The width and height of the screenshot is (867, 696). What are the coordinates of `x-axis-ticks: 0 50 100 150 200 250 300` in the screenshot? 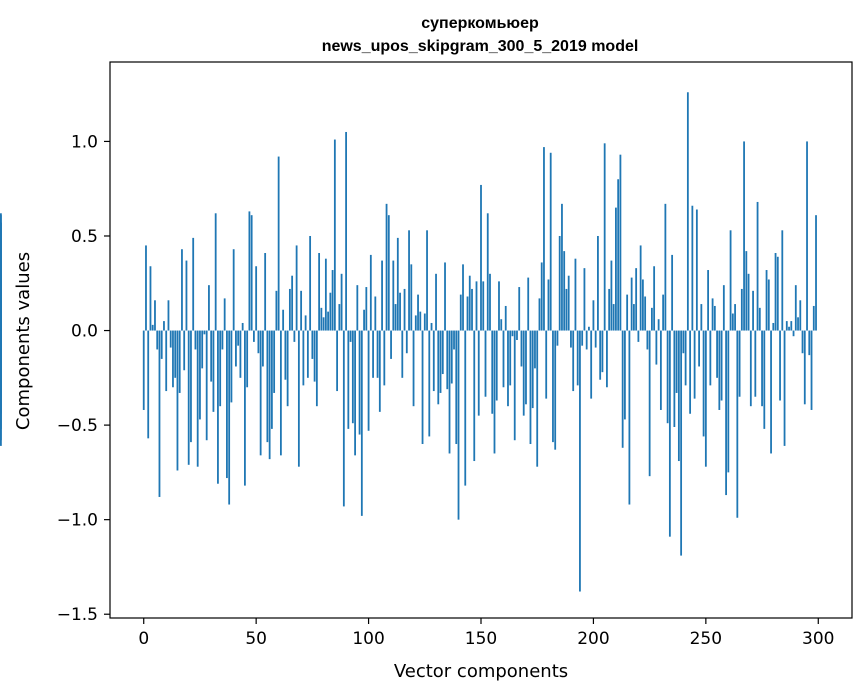 It's located at (486, 633).